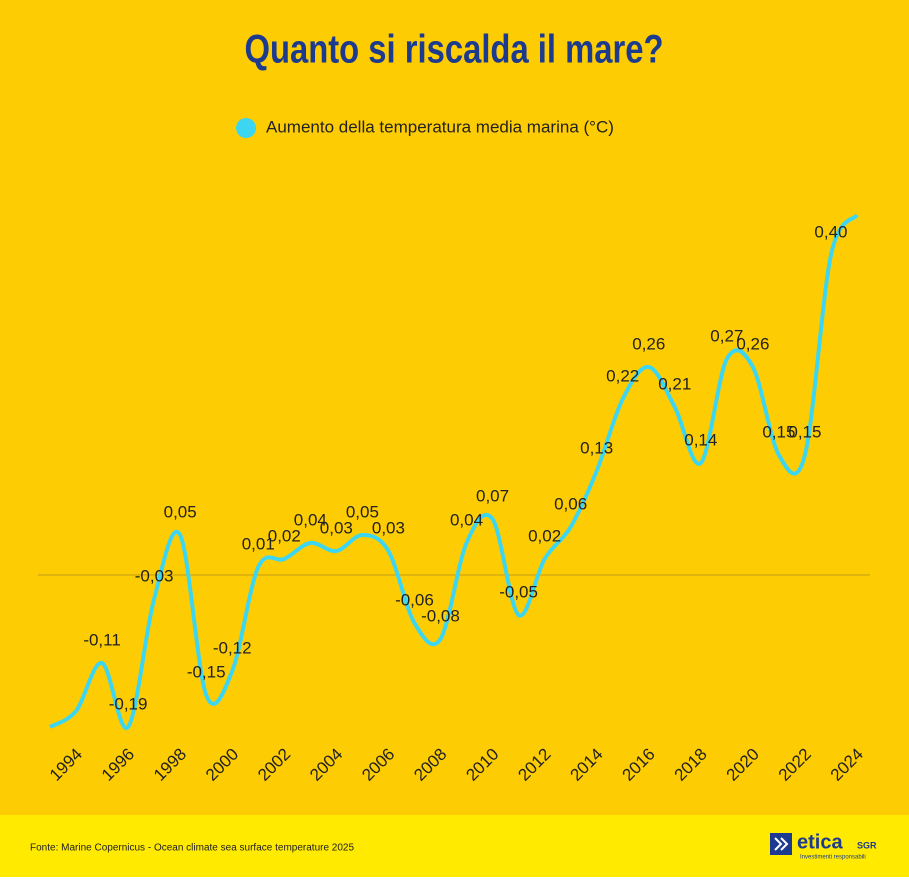  What do you see at coordinates (454, 846) in the screenshot?
I see `footer-band` at bounding box center [454, 846].